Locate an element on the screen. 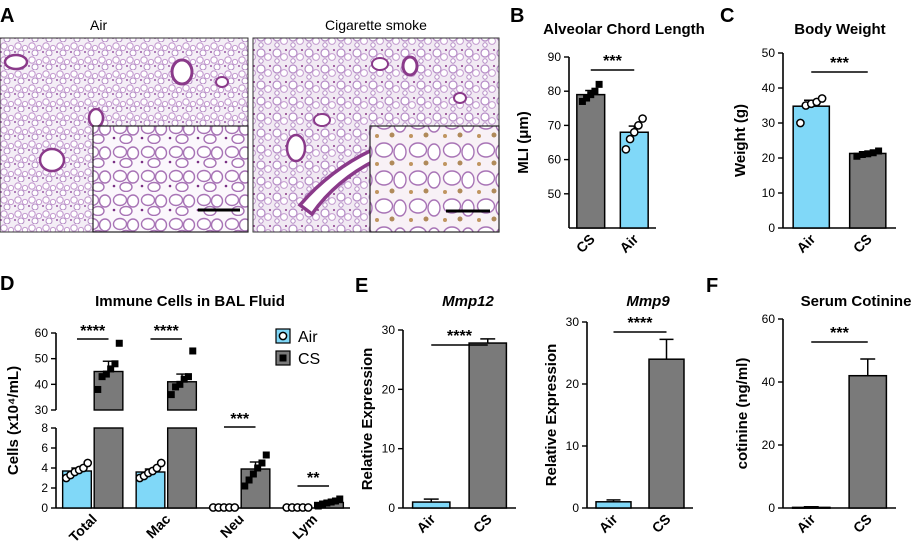 The height and width of the screenshot is (552, 914). y-tick-label: 90 is located at coordinates (555, 57).